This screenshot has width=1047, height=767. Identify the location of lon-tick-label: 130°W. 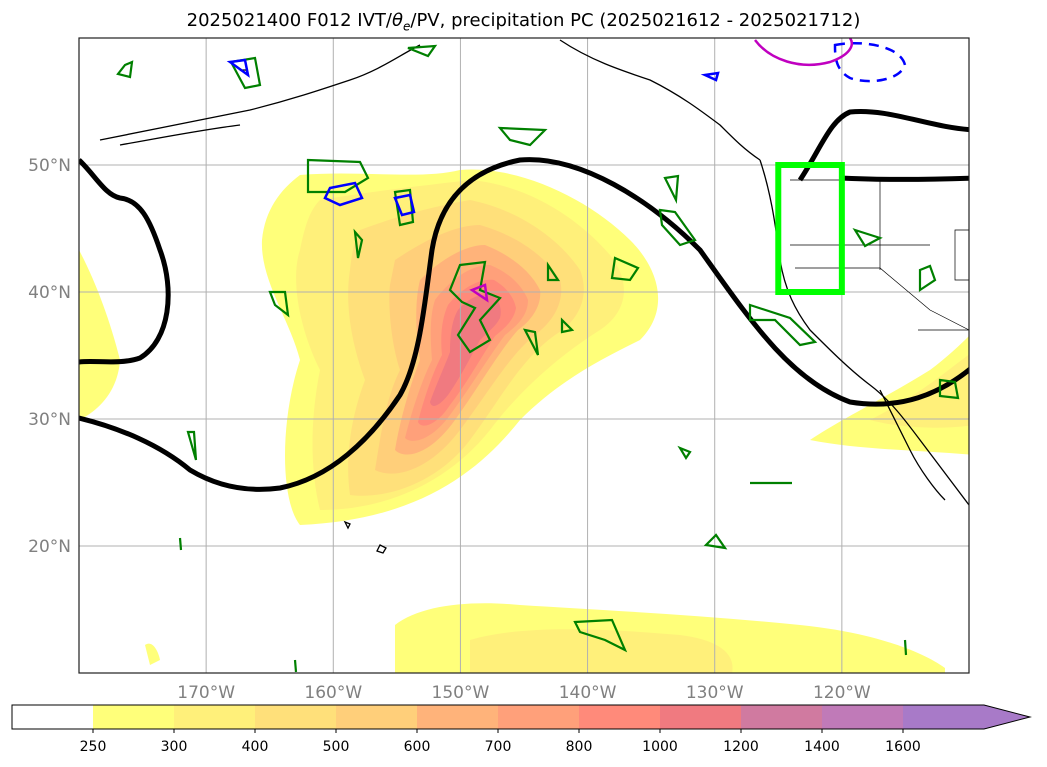
(715, 693).